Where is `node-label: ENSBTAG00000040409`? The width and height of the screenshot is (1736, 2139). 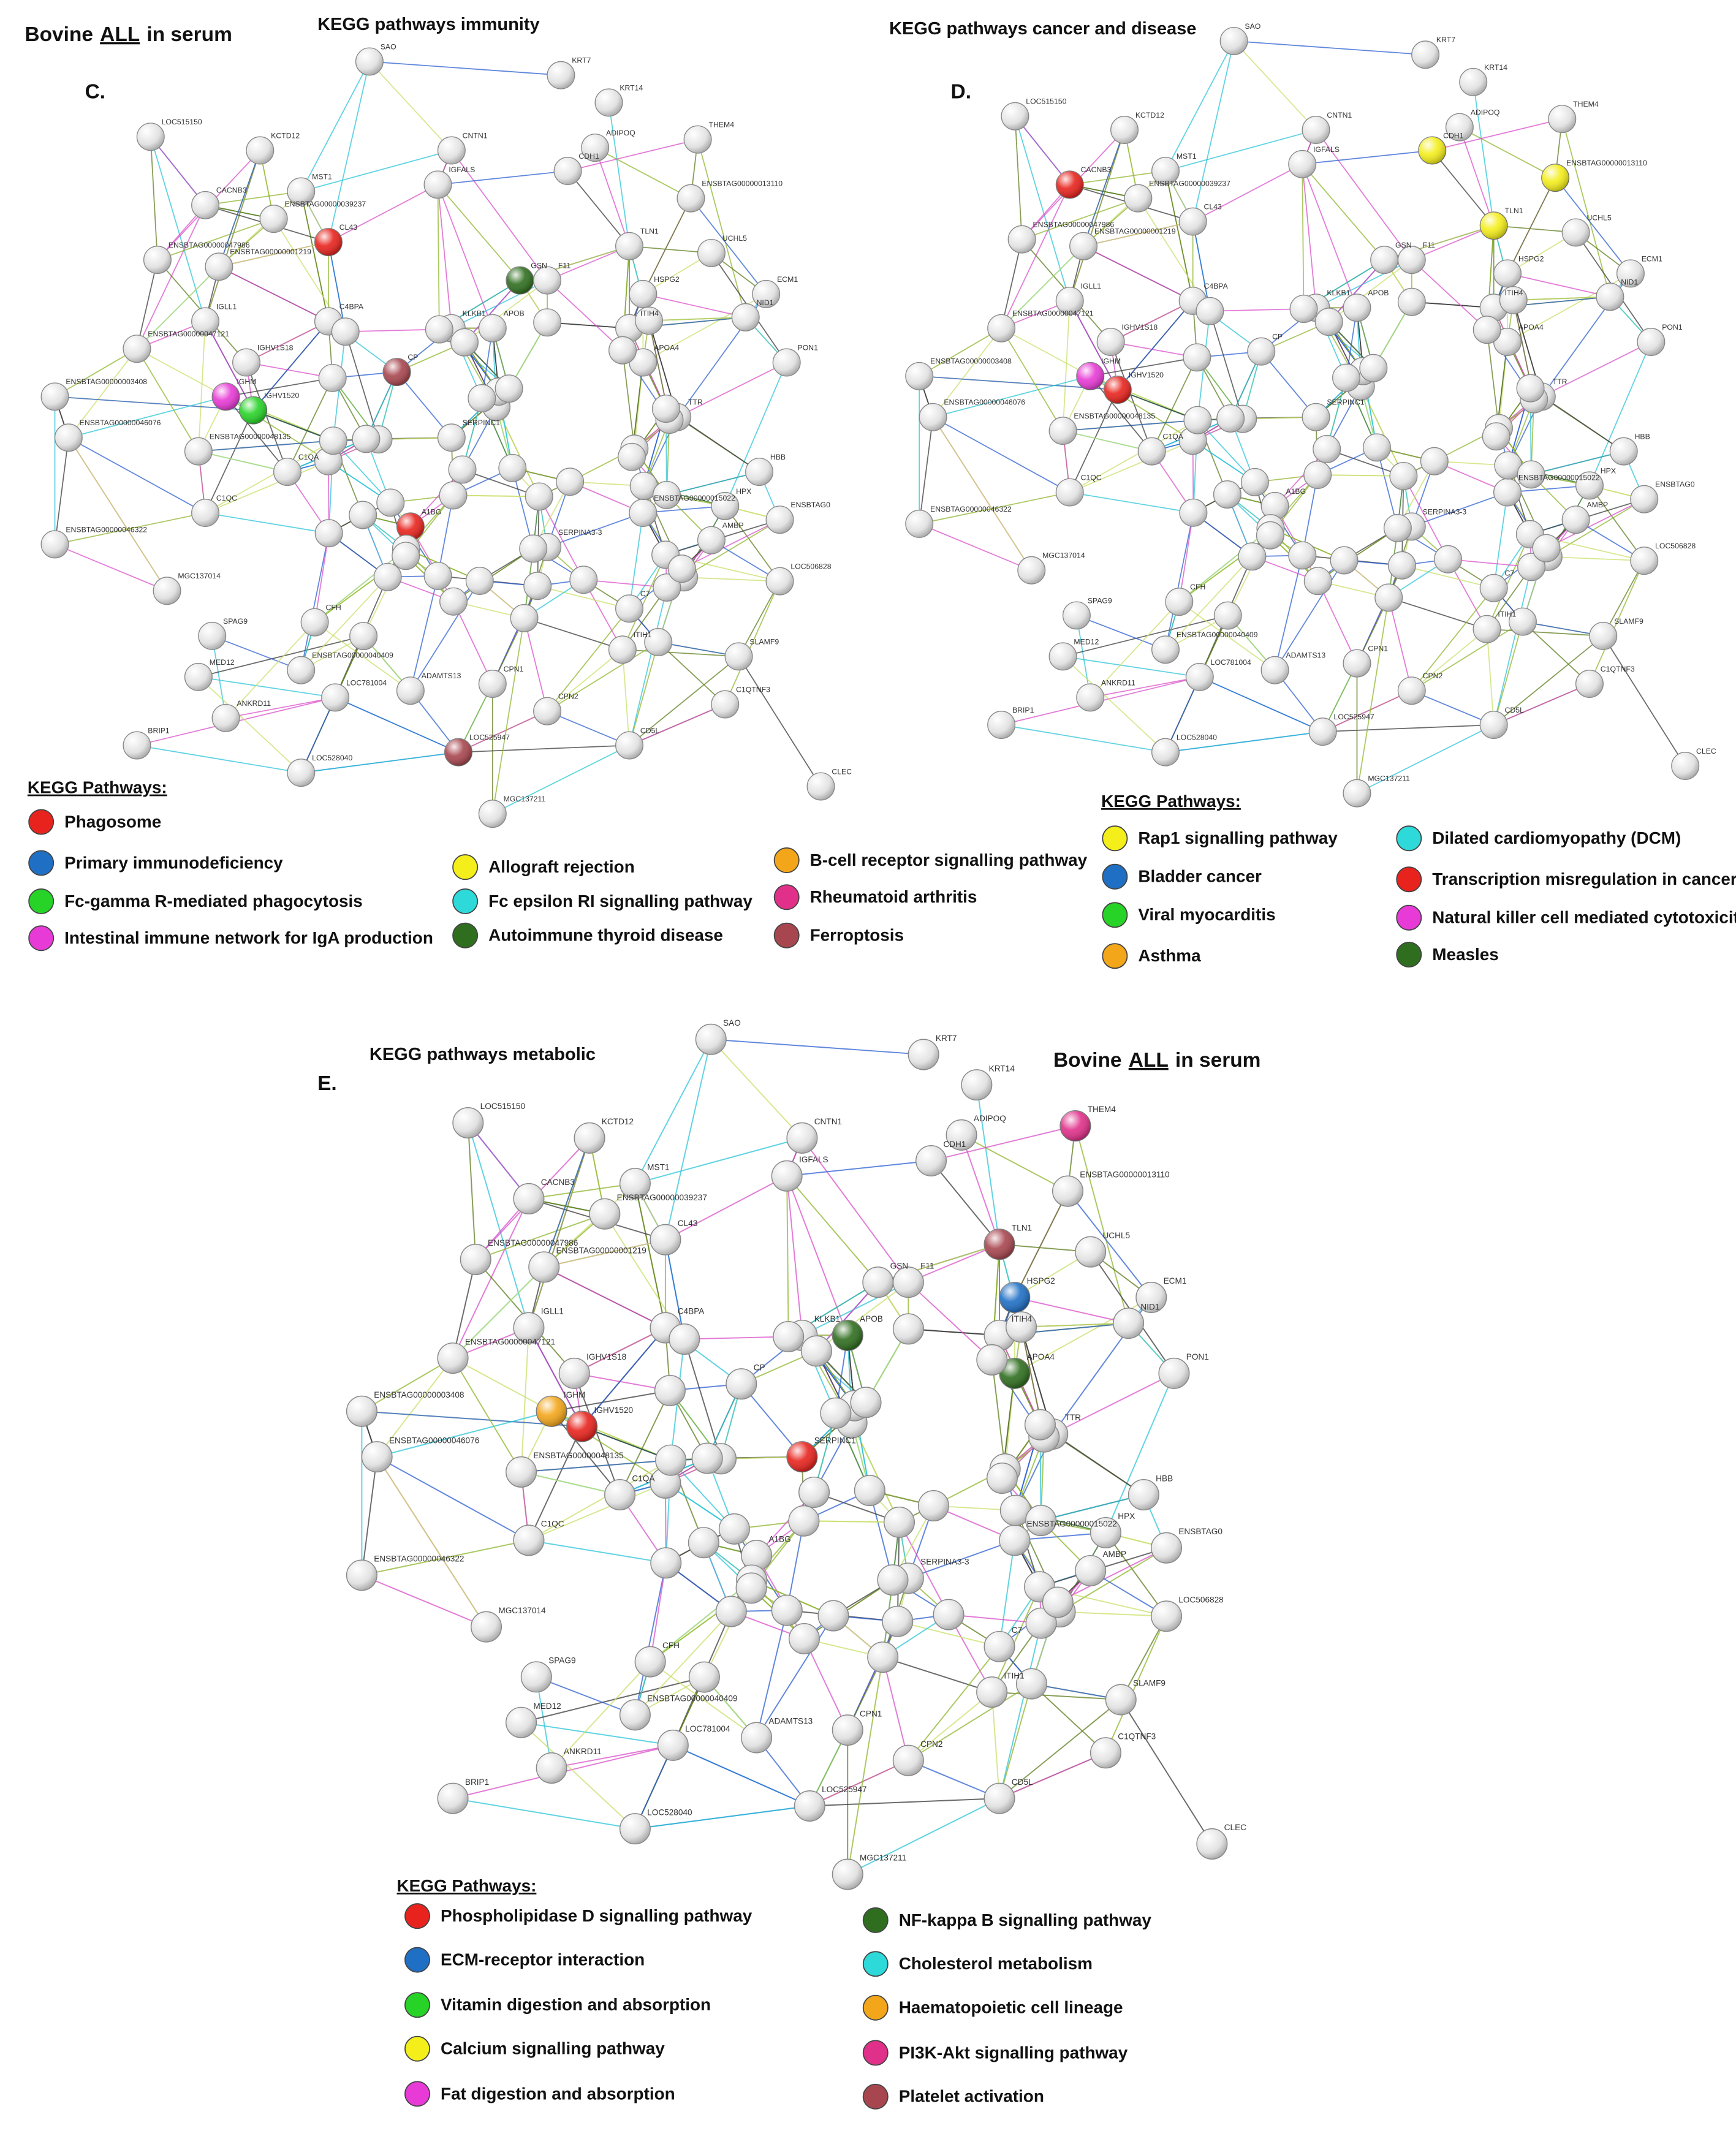 node-label: ENSBTAG00000040409 is located at coordinates (1217, 634).